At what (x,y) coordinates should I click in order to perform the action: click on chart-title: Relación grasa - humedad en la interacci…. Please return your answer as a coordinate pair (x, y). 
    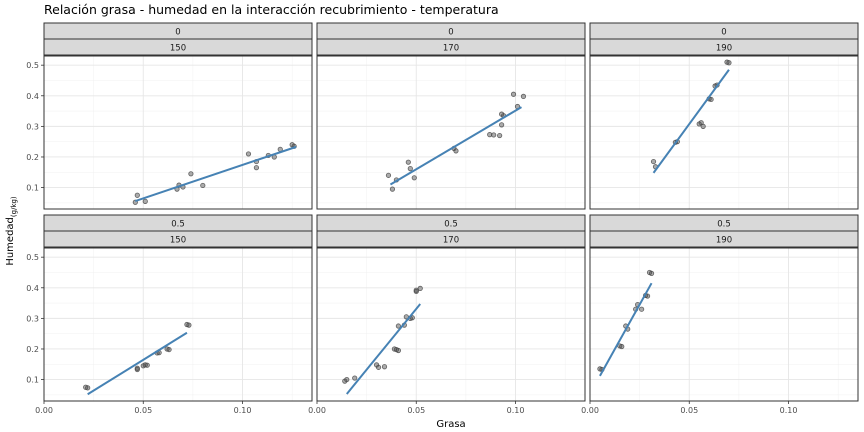
    Looking at the image, I should click on (271, 9).